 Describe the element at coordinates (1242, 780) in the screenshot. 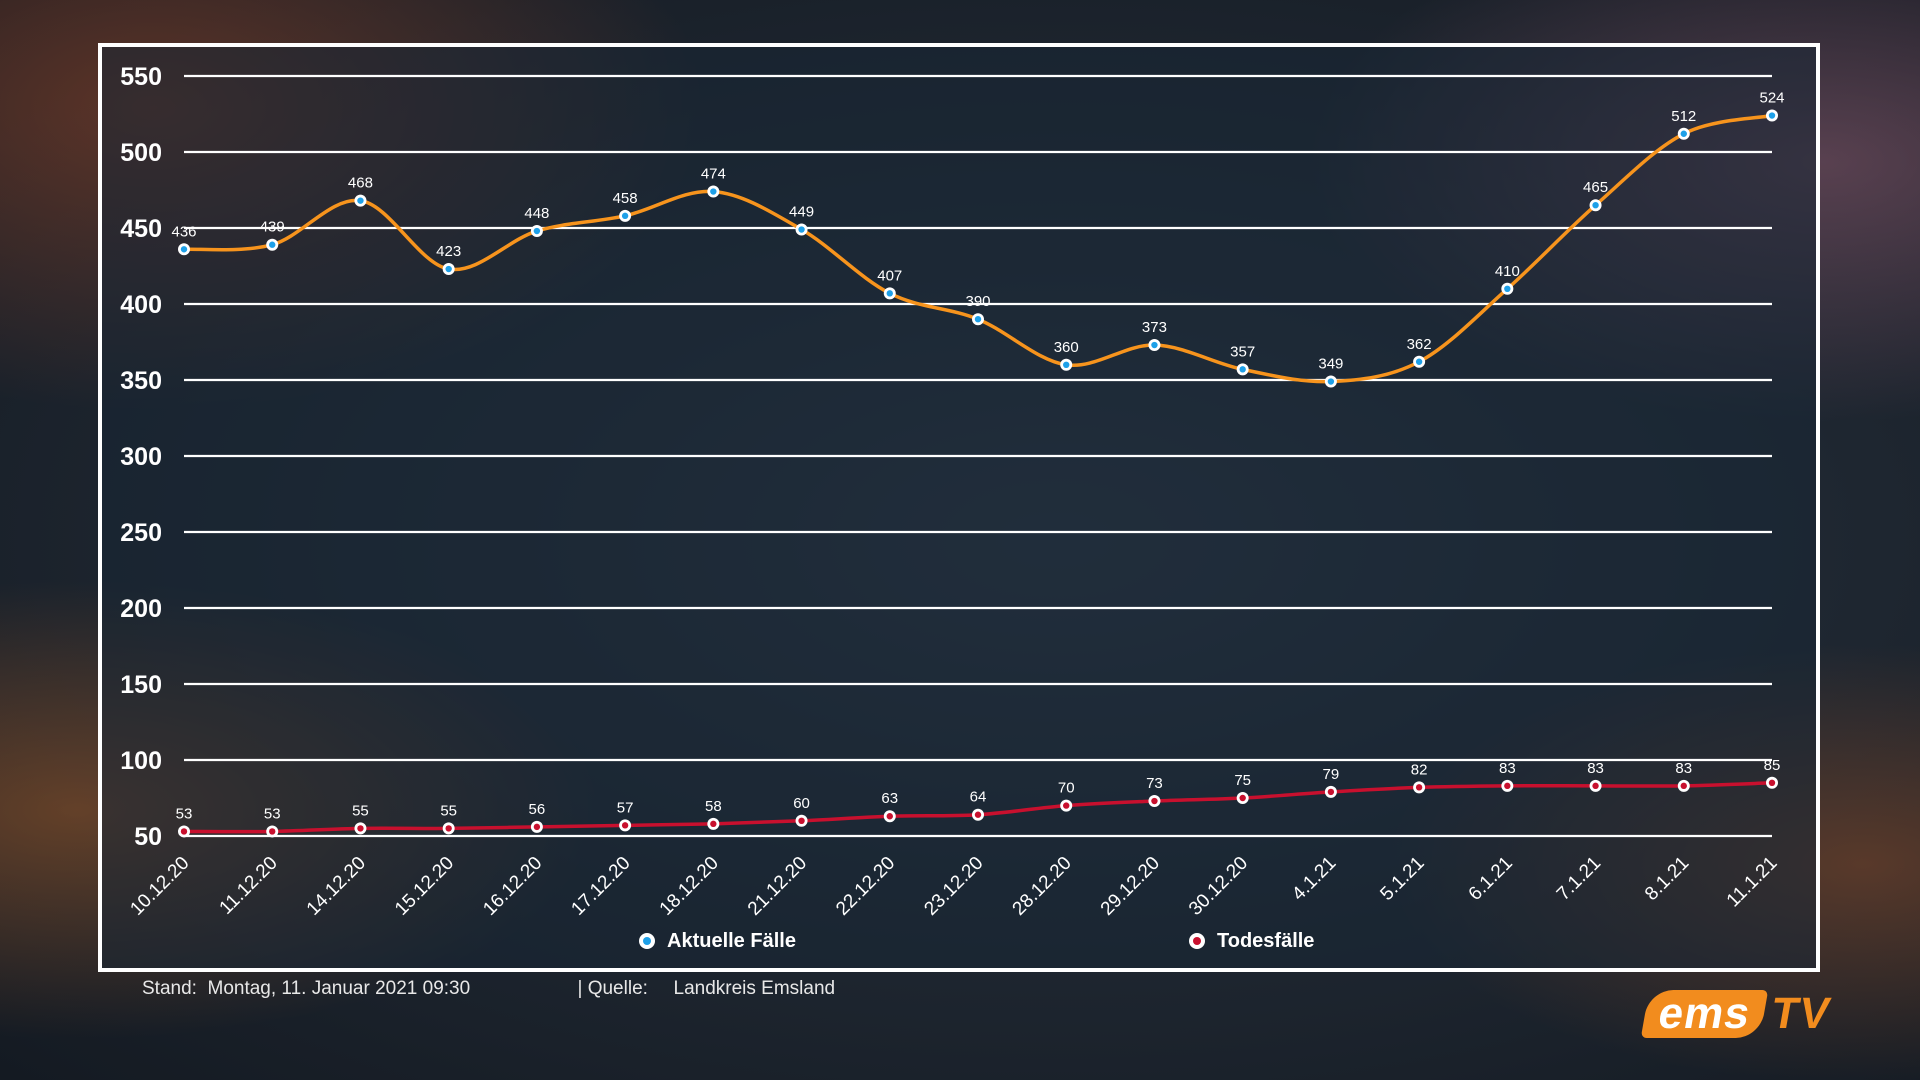

I see `data-label: 75` at that location.